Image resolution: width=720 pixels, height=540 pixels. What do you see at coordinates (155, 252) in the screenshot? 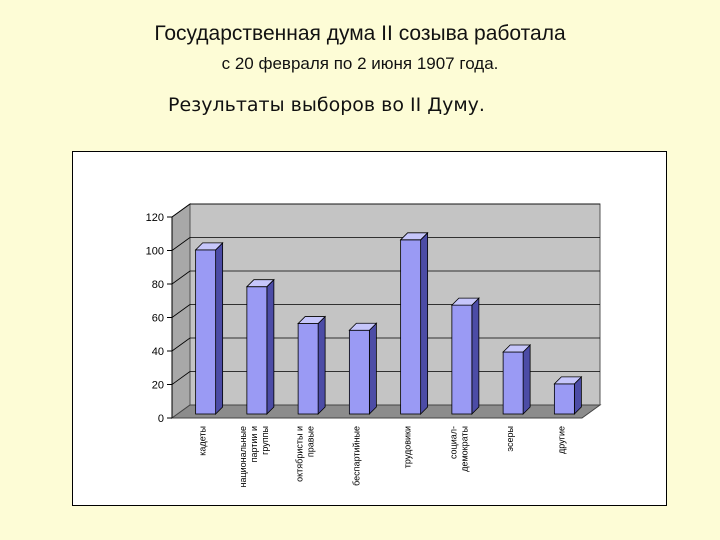
I see `y-tick-label: 100` at bounding box center [155, 252].